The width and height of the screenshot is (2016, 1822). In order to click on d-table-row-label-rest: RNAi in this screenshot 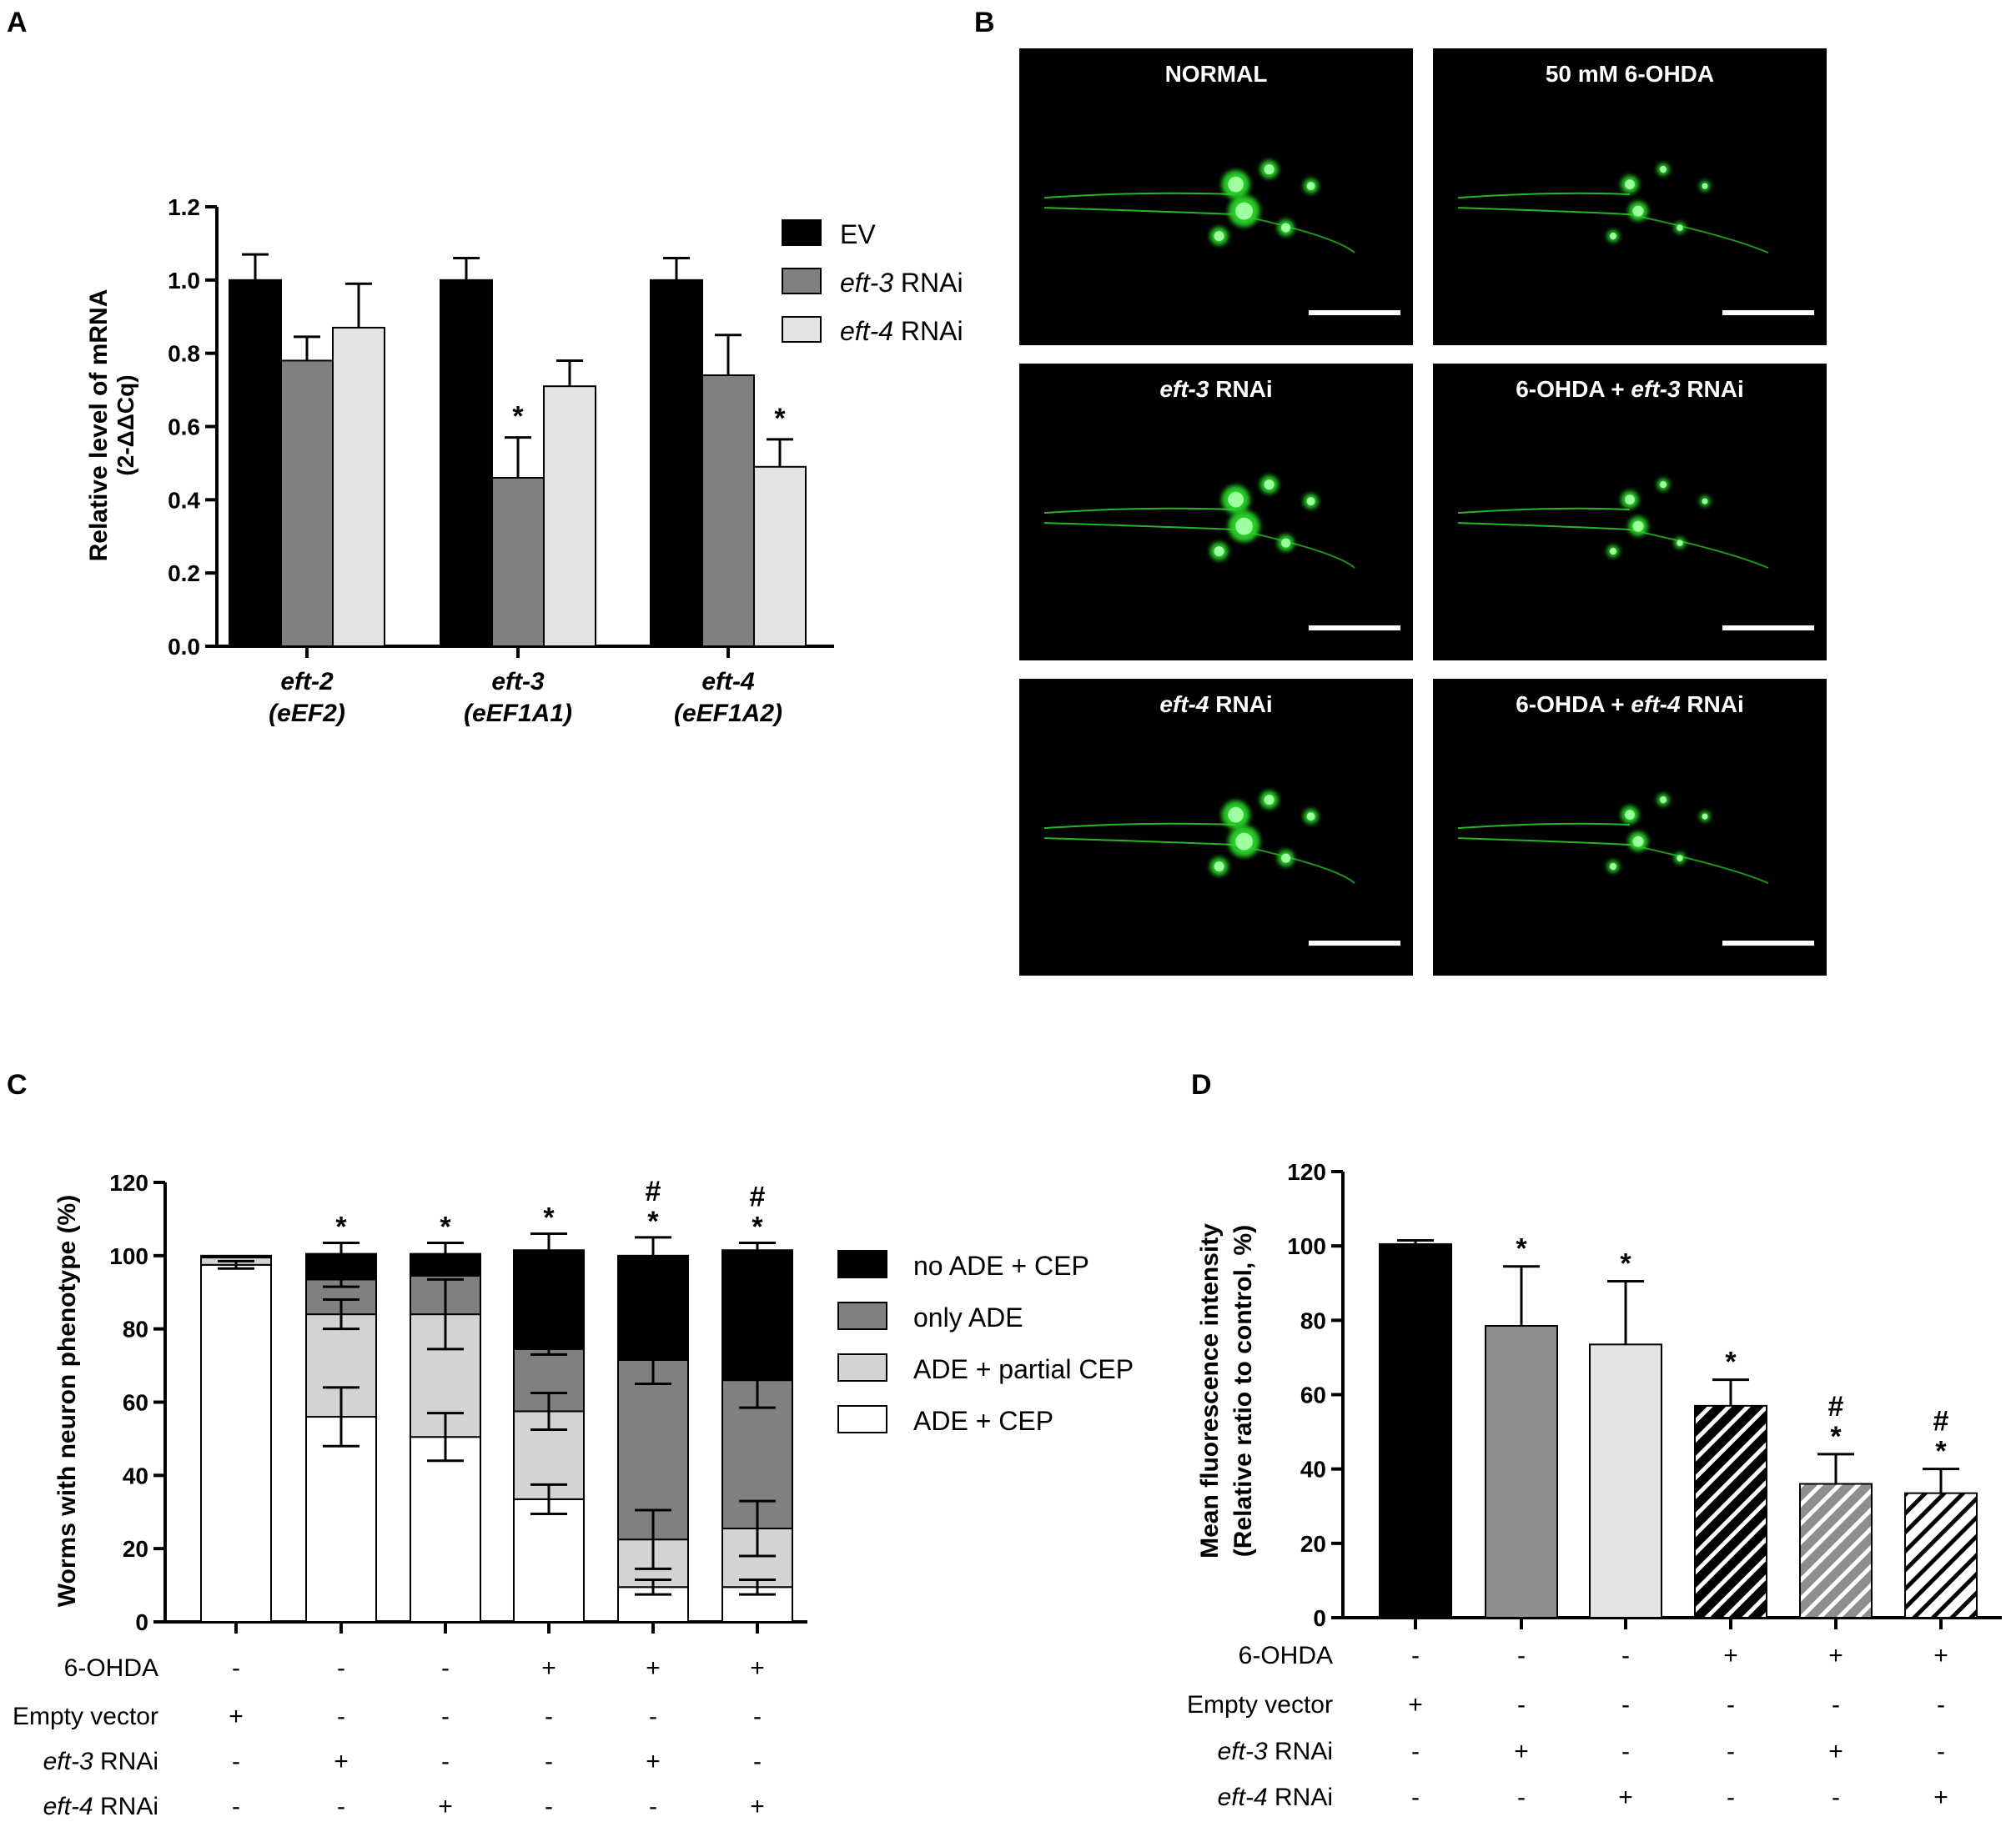, I will do `click(1300, 1797)`.